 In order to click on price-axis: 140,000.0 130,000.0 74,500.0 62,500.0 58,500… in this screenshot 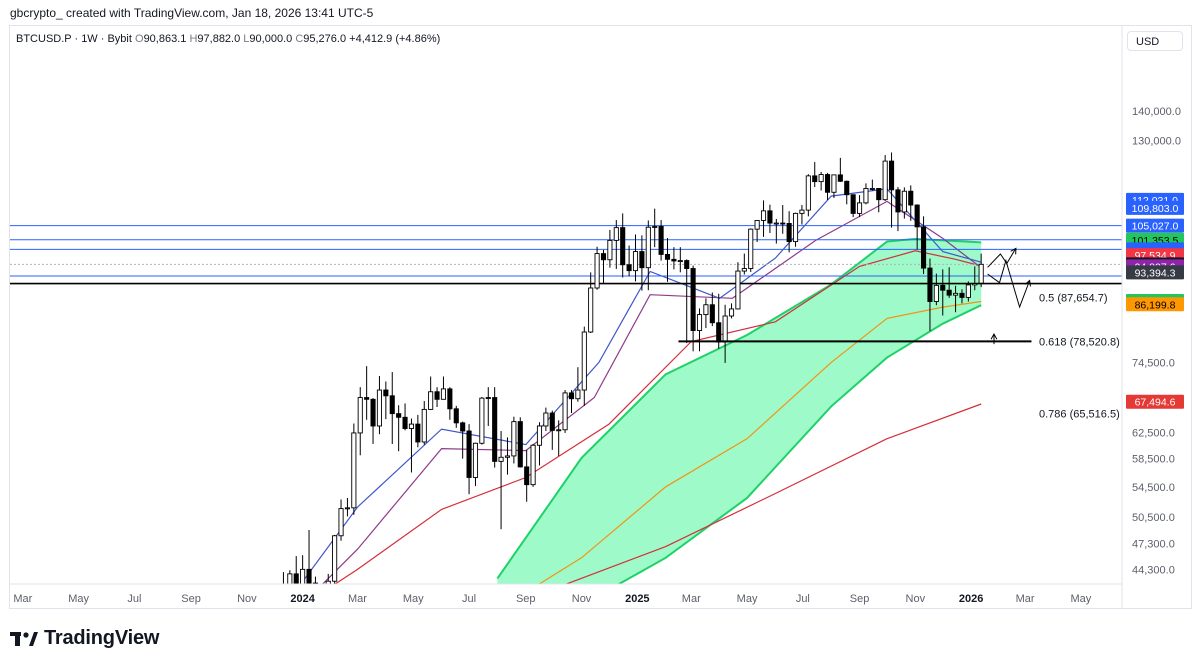, I will do `click(1151, 317)`.